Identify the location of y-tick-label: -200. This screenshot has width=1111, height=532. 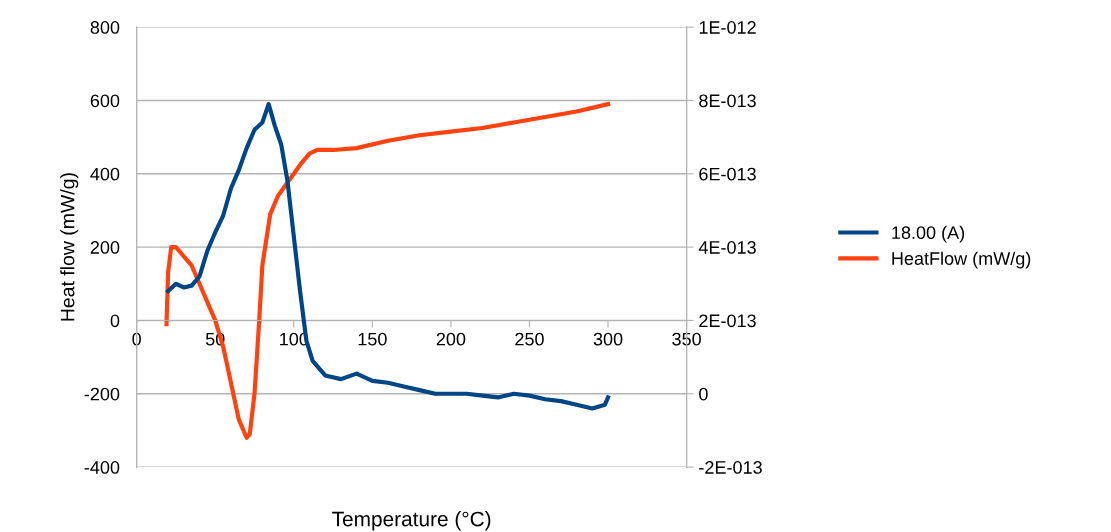
(102, 394).